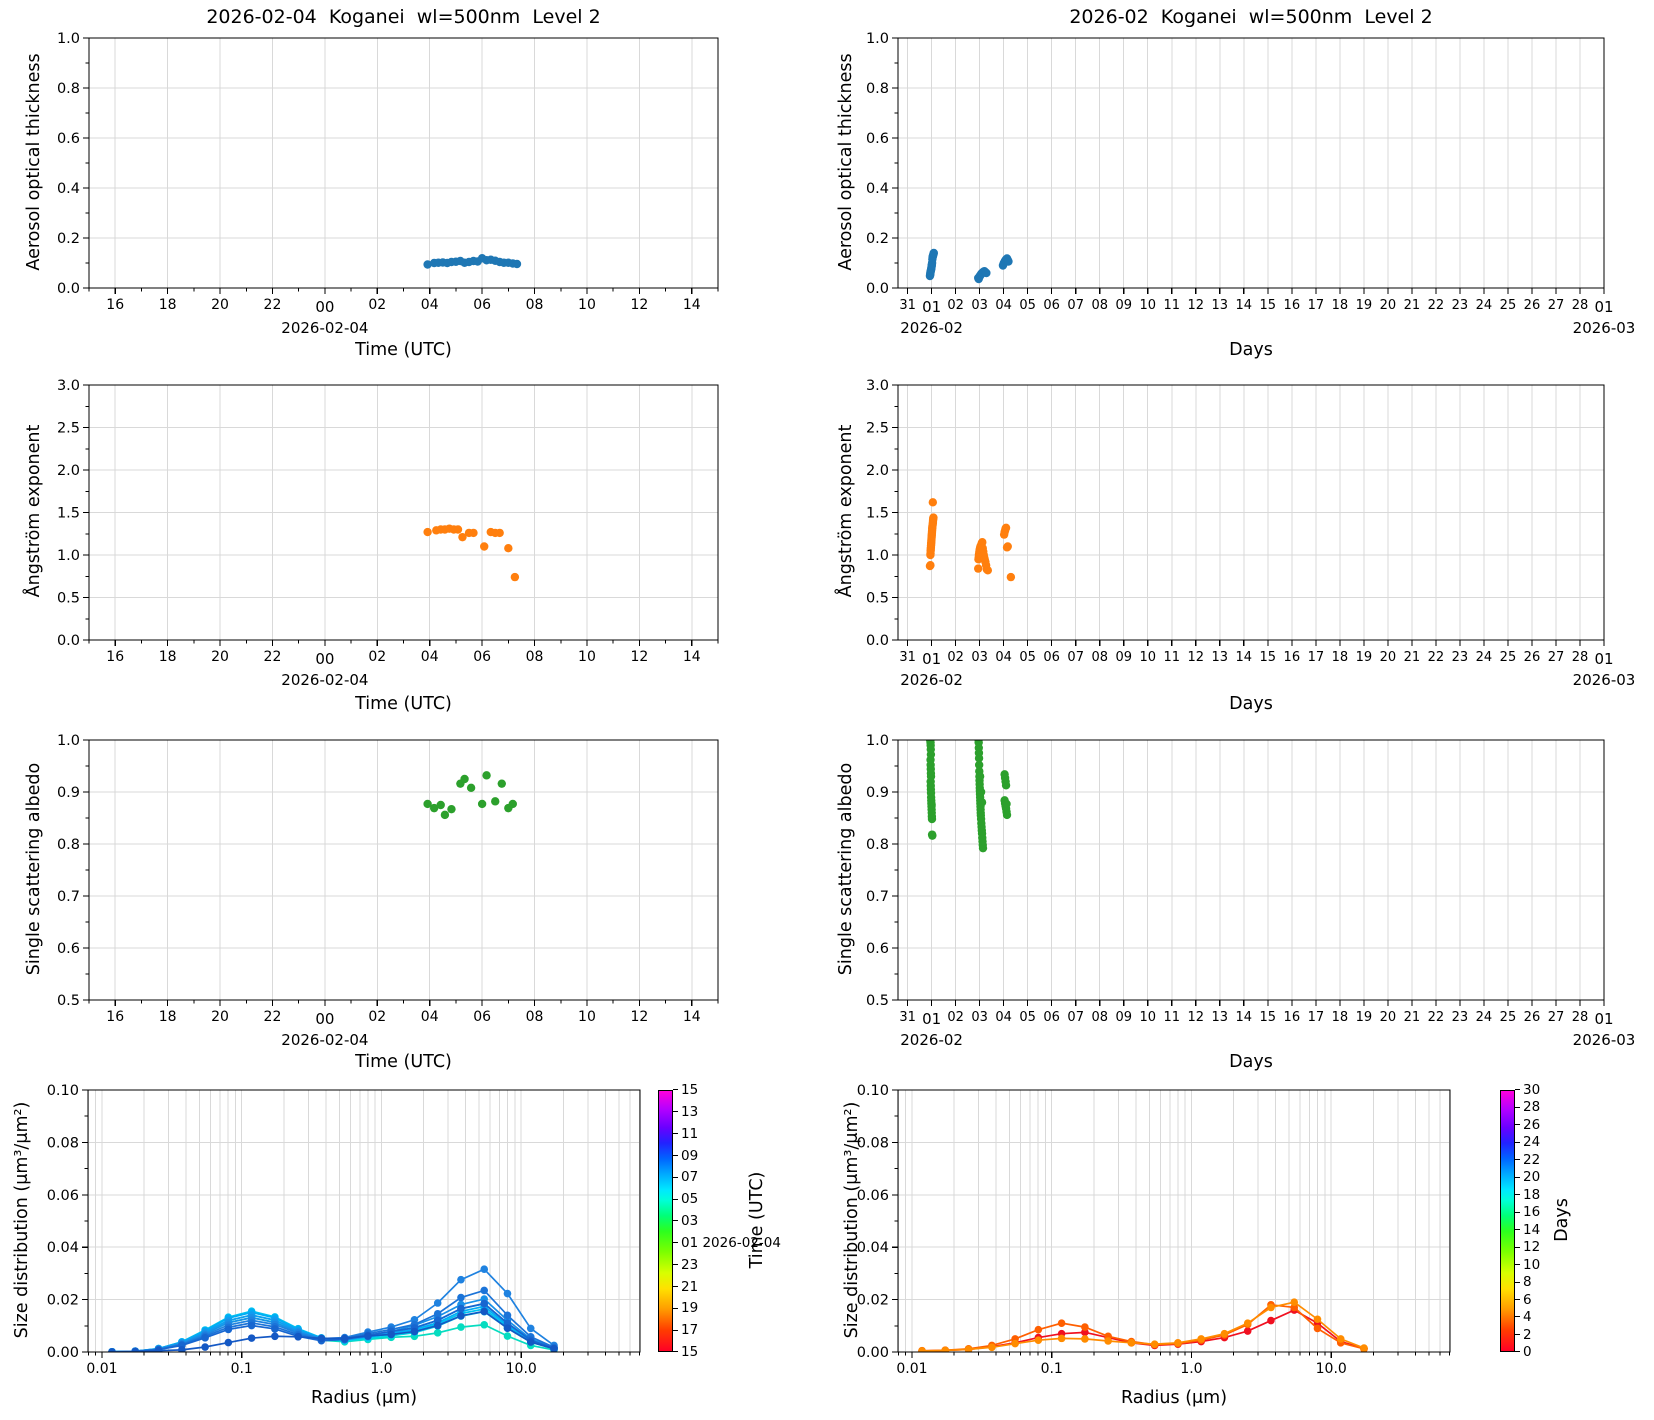 This screenshot has height=1420, width=1654. Describe the element at coordinates (101, 1369) in the screenshot. I see `svg-text: 0.01` at that location.